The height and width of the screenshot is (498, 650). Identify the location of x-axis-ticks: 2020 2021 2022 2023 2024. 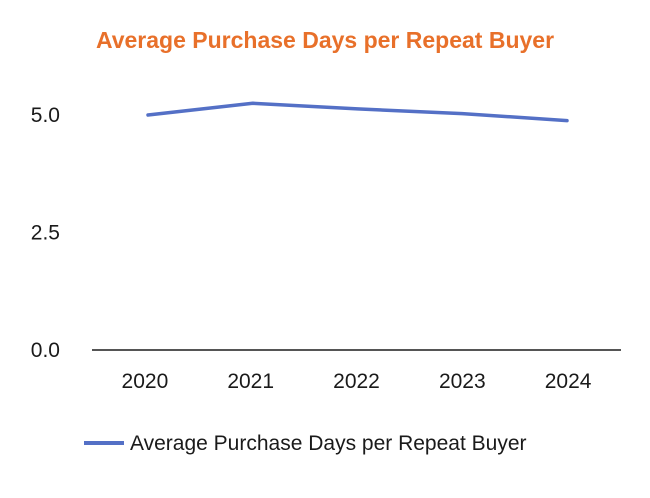
(357, 381).